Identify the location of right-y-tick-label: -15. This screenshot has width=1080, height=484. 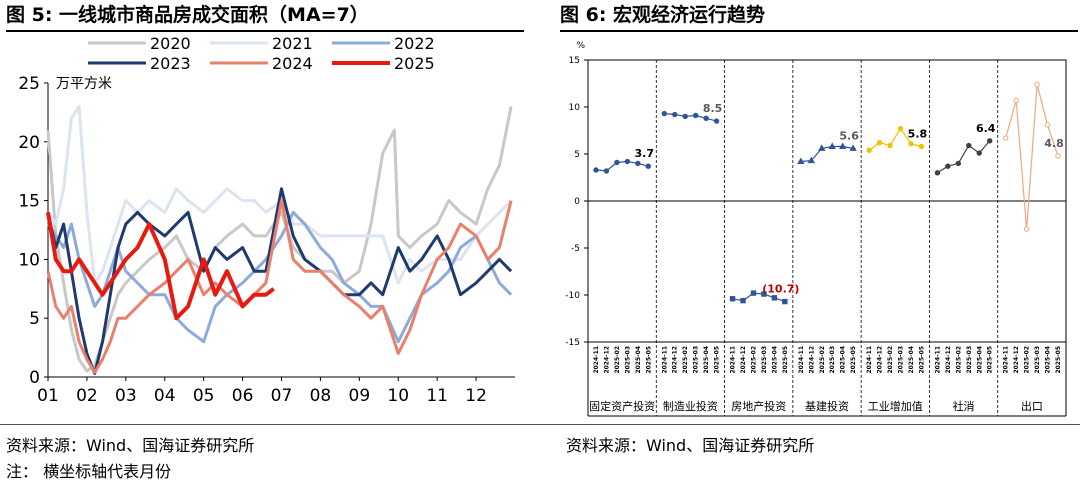
(572, 343).